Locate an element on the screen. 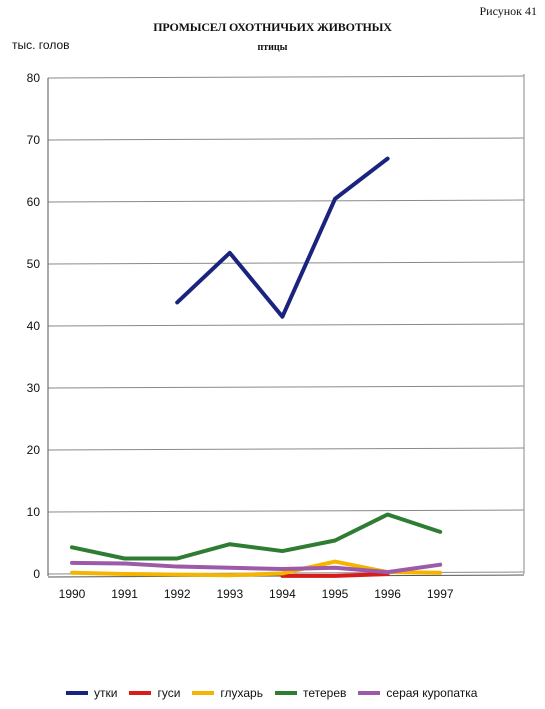 The image size is (545, 709). y-tick-label: 20 is located at coordinates (34, 450).